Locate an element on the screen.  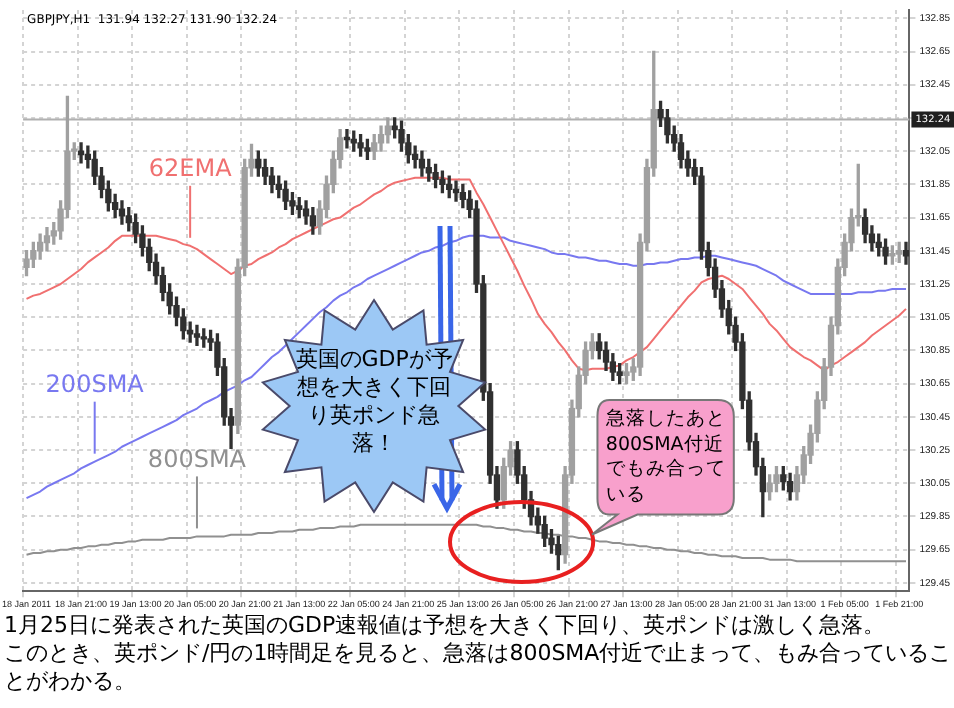
series-label: 200SMA is located at coordinates (95, 383).